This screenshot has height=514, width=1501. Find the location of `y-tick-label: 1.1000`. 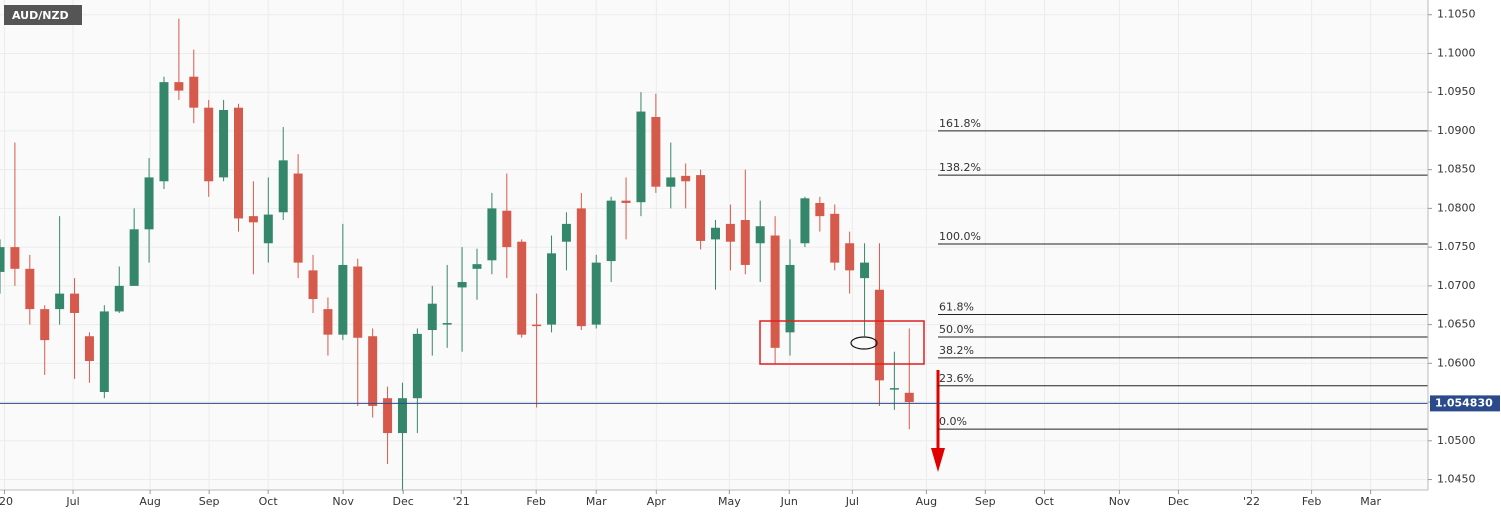

y-tick-label: 1.1000 is located at coordinates (1456, 52).